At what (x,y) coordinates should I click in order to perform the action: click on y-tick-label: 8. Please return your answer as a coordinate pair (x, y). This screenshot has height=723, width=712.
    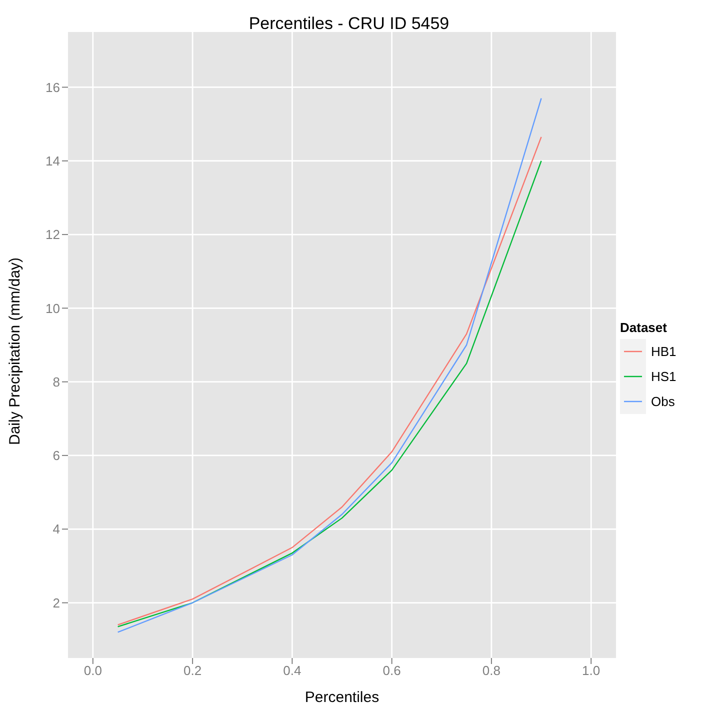
    Looking at the image, I should click on (56, 382).